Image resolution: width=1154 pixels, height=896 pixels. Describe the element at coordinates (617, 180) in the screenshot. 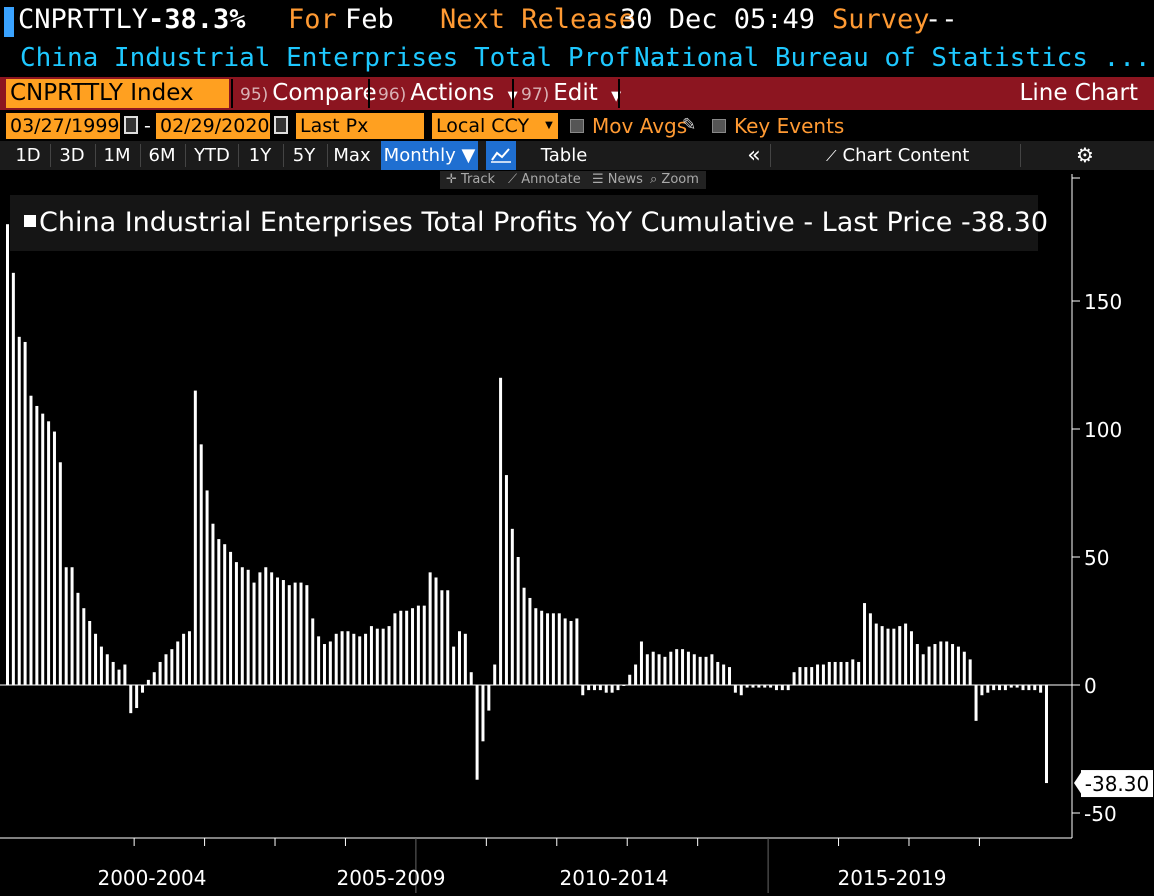

I see `news-tool: ☰ News` at that location.